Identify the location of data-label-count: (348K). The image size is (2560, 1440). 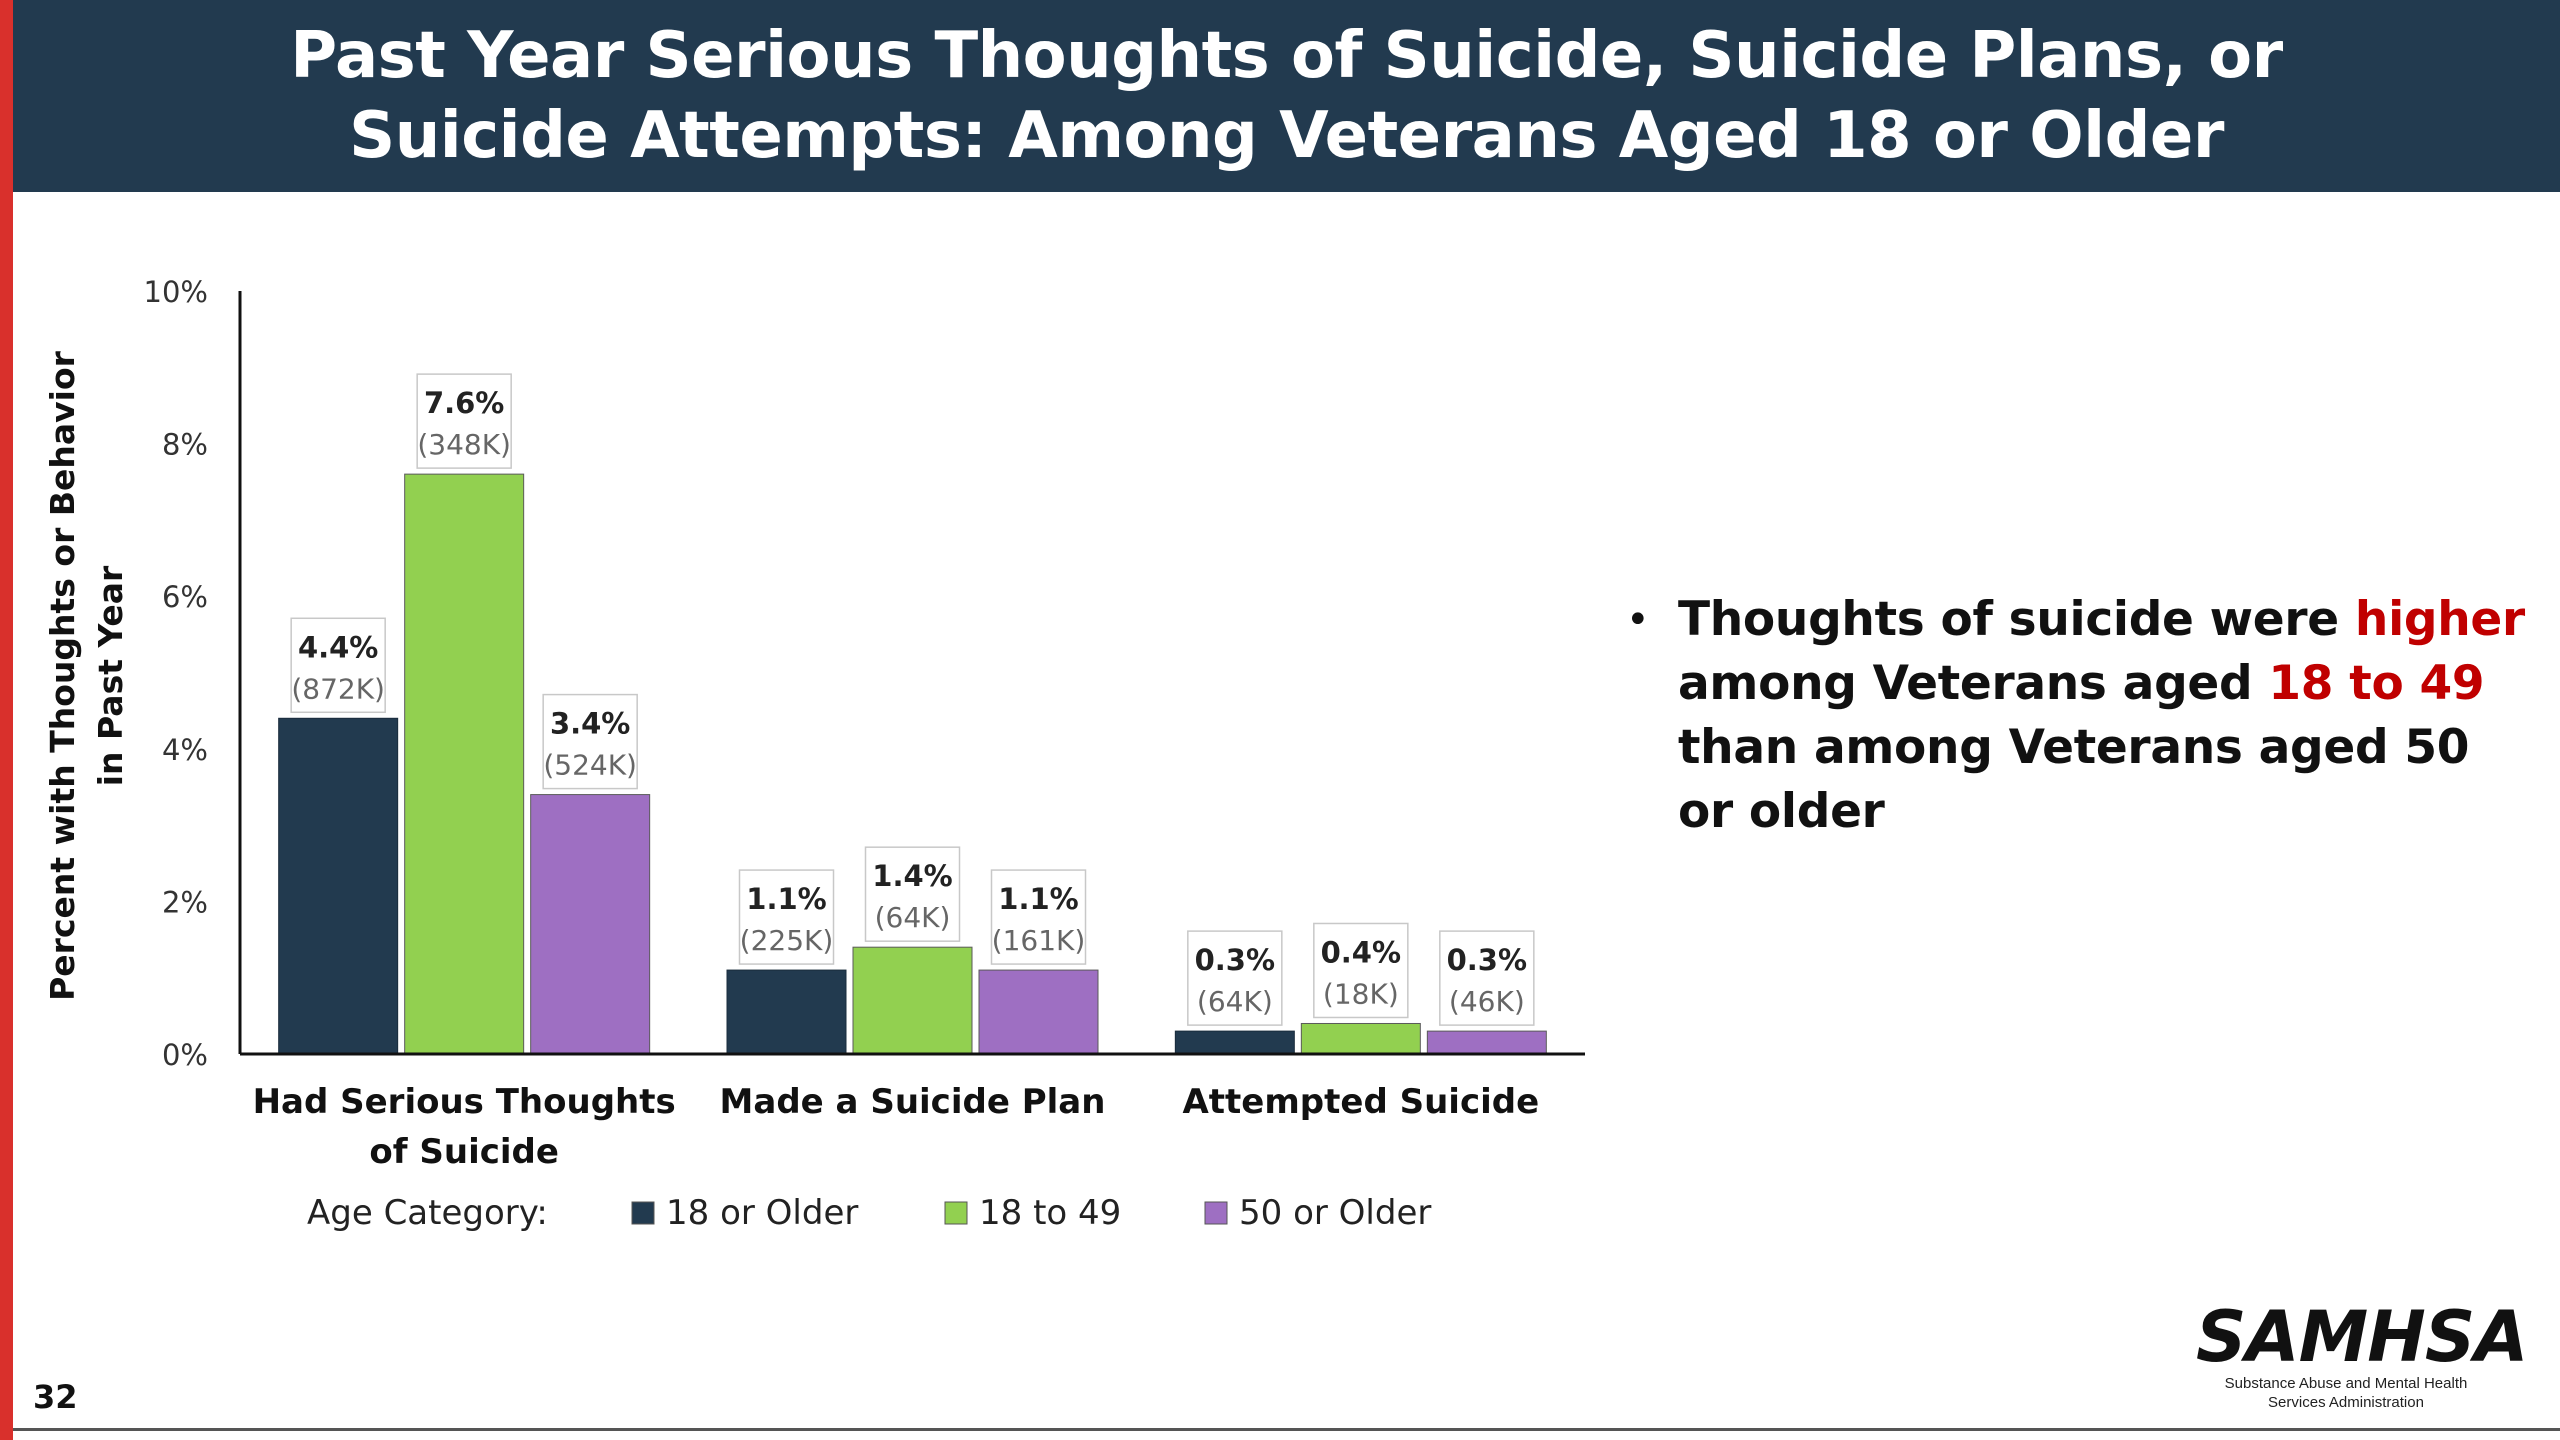
(464, 444).